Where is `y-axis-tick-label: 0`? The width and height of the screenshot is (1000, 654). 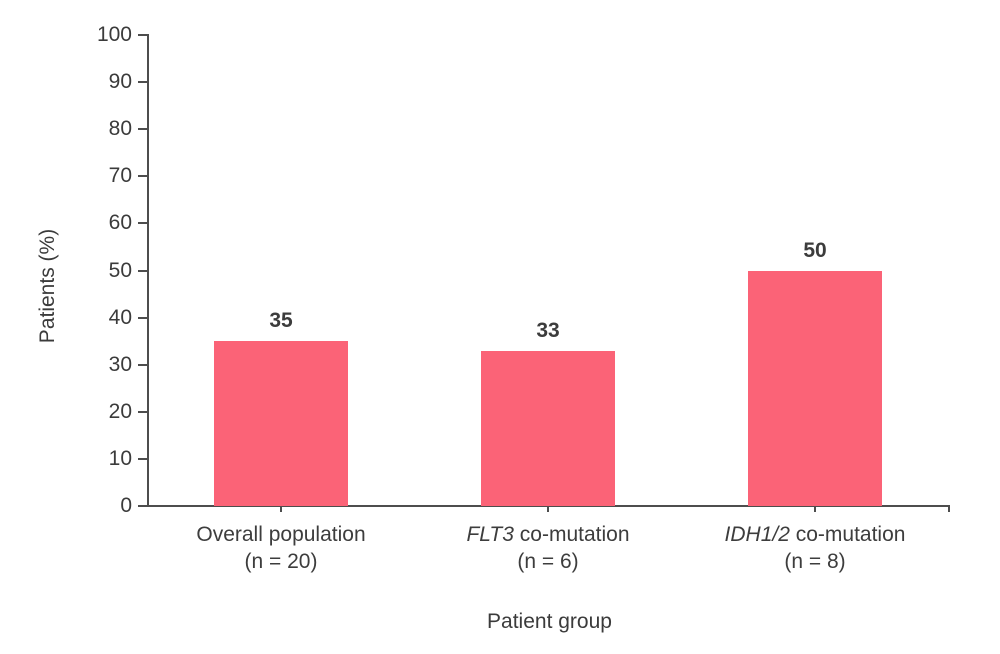 y-axis-tick-label: 0 is located at coordinates (126, 505).